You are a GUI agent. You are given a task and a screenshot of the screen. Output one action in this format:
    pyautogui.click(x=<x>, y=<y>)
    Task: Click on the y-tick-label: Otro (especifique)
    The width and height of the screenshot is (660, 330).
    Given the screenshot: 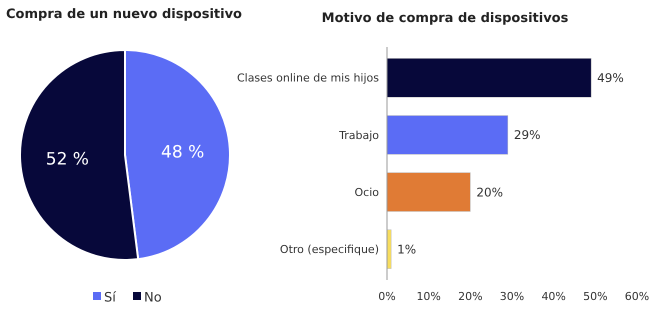 What is the action you would take?
    pyautogui.click(x=329, y=249)
    